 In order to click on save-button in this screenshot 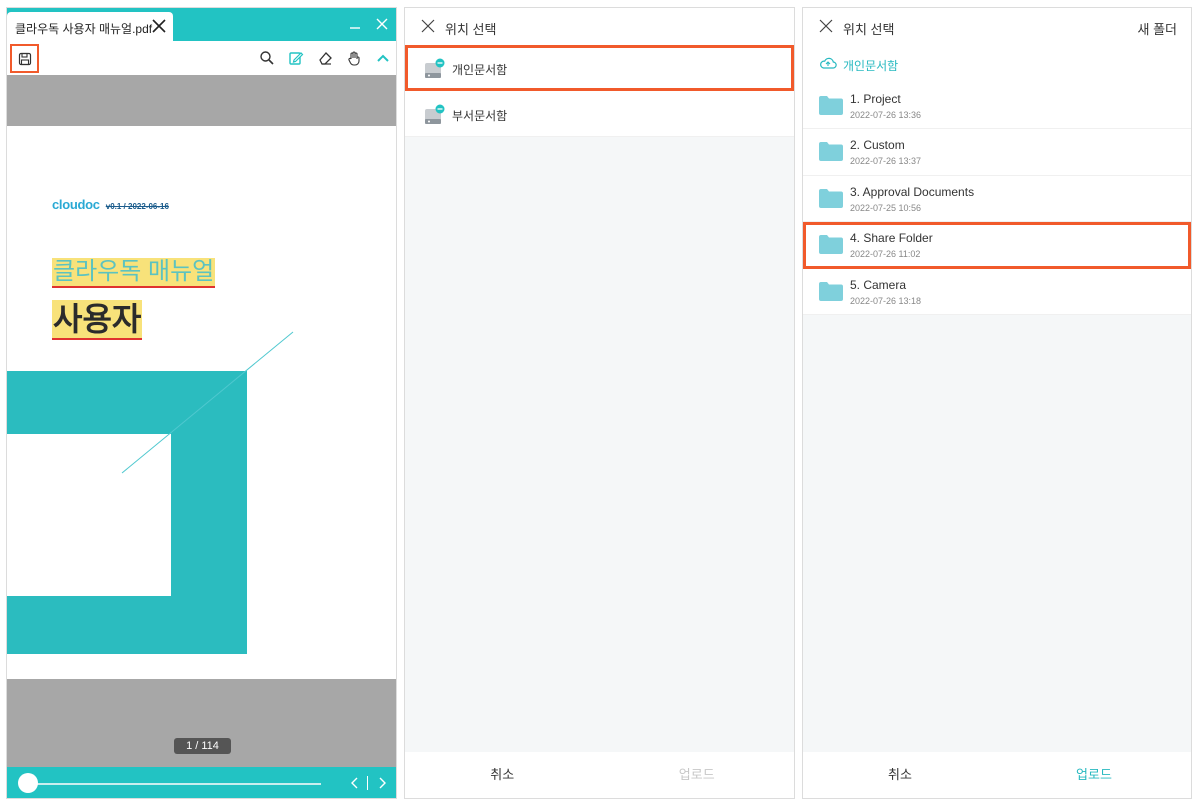, I will do `click(24, 58)`.